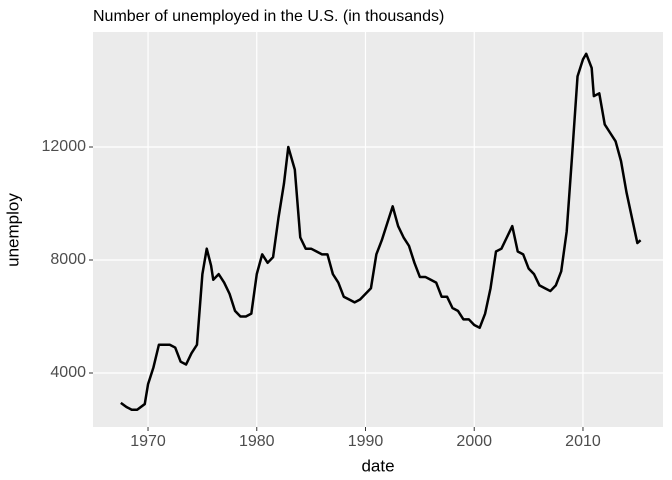 The height and width of the screenshot is (480, 672). I want to click on x-tick-label: 2010, so click(583, 441).